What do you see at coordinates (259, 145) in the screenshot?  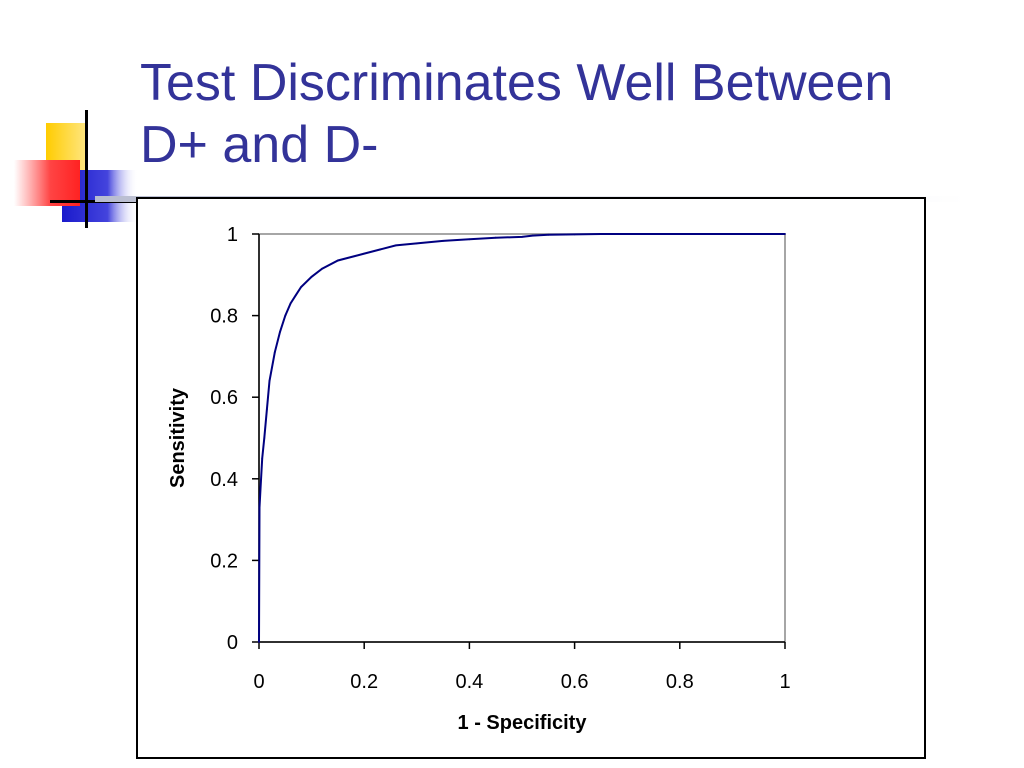 I see `title-line-2: D+ and D-` at bounding box center [259, 145].